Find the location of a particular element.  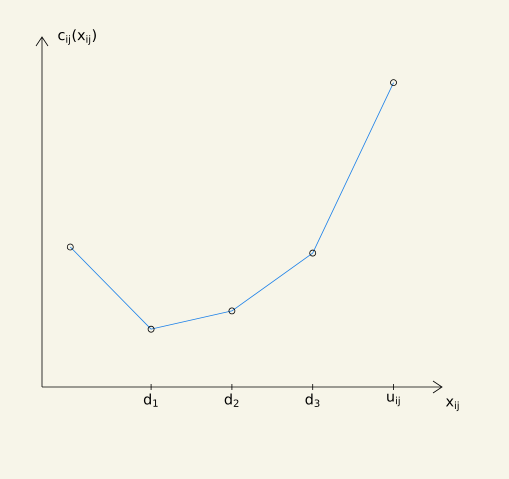

x-tick-label: d$_{1}$ is located at coordinates (151, 400).